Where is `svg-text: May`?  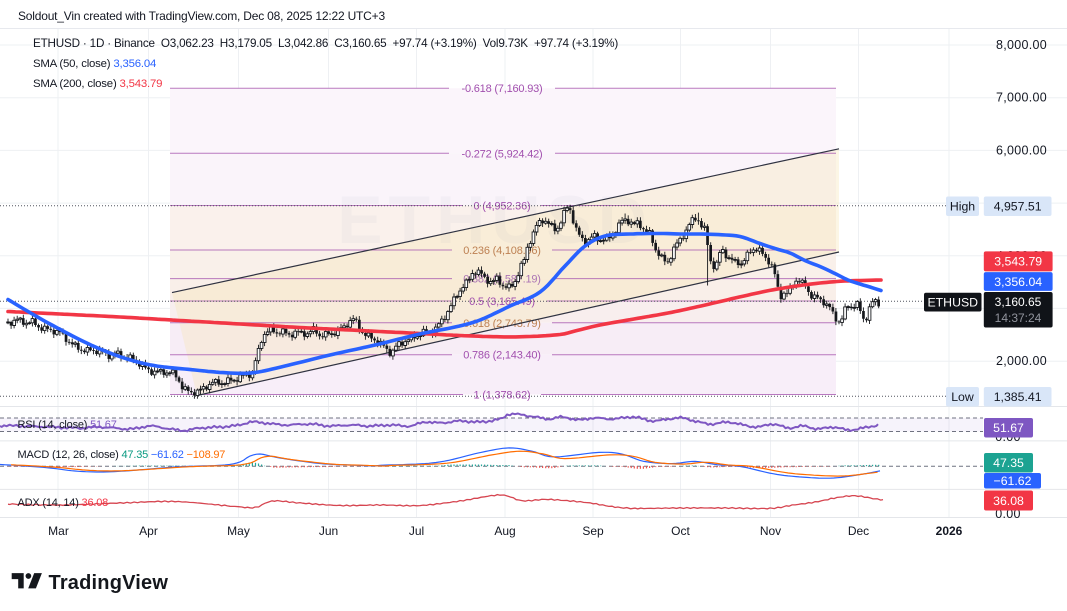 svg-text: May is located at coordinates (238, 531).